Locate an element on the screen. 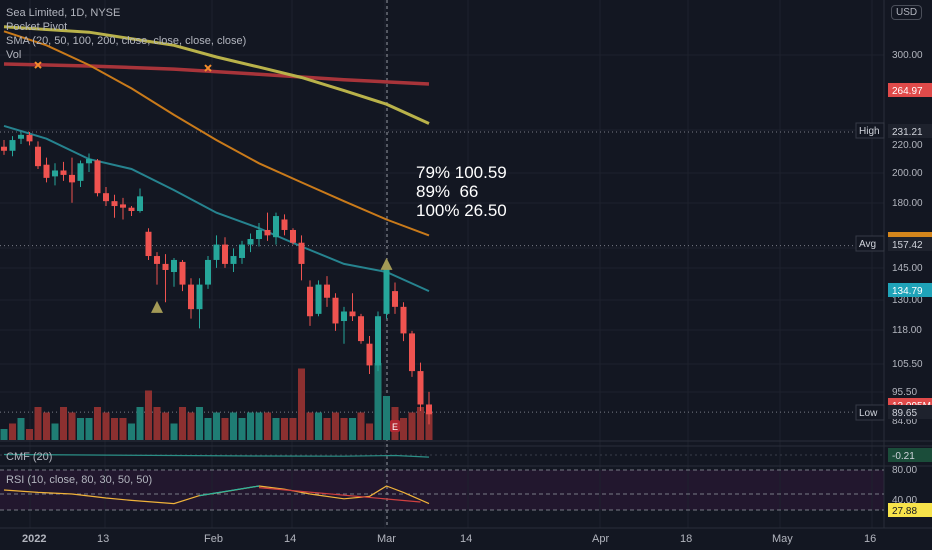 Image resolution: width=932 pixels, height=550 pixels. fib-annotation: 79% 100.59 89% 66 100% 26.50 is located at coordinates (461, 191).